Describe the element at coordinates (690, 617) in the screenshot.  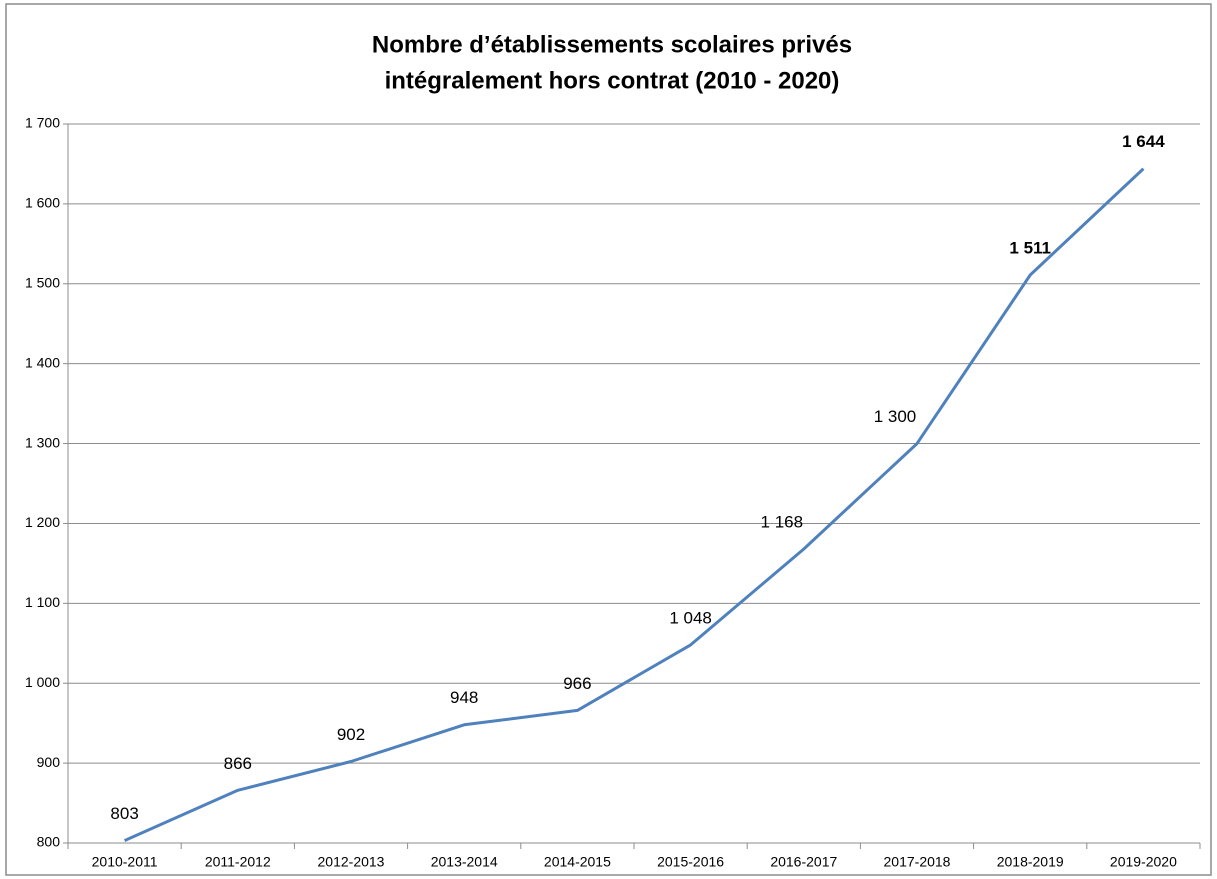
I see `data-label: 1 048` at that location.